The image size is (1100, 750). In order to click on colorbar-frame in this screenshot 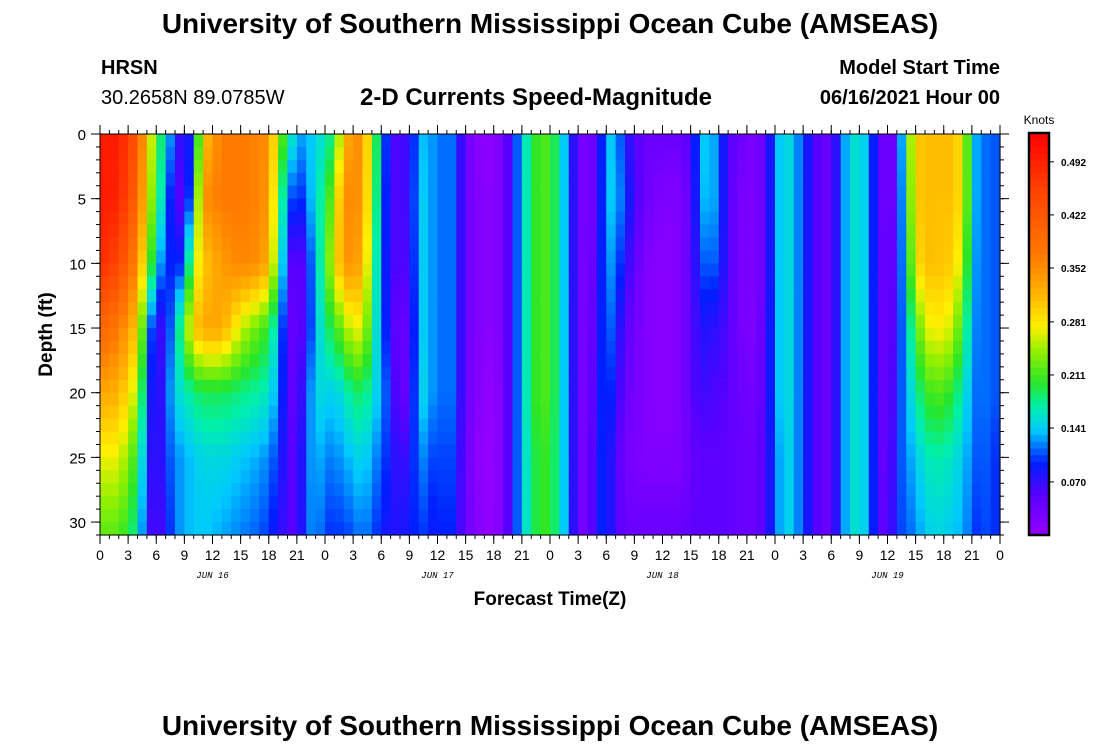, I will do `click(1039, 334)`.